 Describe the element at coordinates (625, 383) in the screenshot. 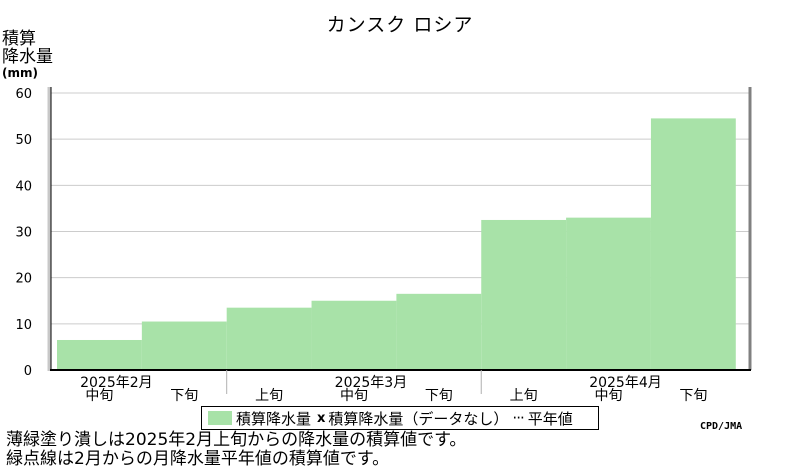

I see `x-month-label: 2025年4月` at that location.